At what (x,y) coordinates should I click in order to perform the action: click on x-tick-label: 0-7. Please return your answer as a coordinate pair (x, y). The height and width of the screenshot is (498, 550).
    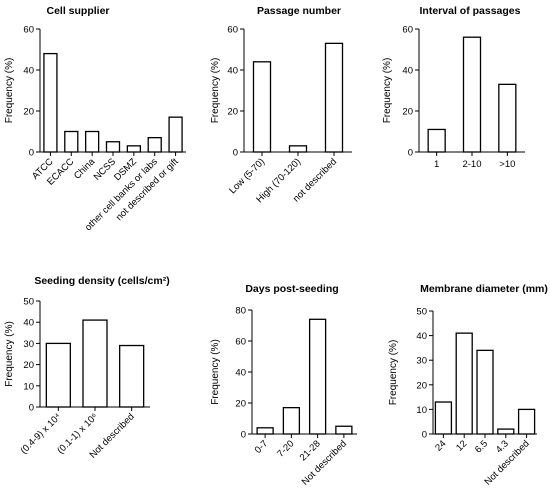
    Looking at the image, I should click on (261, 446).